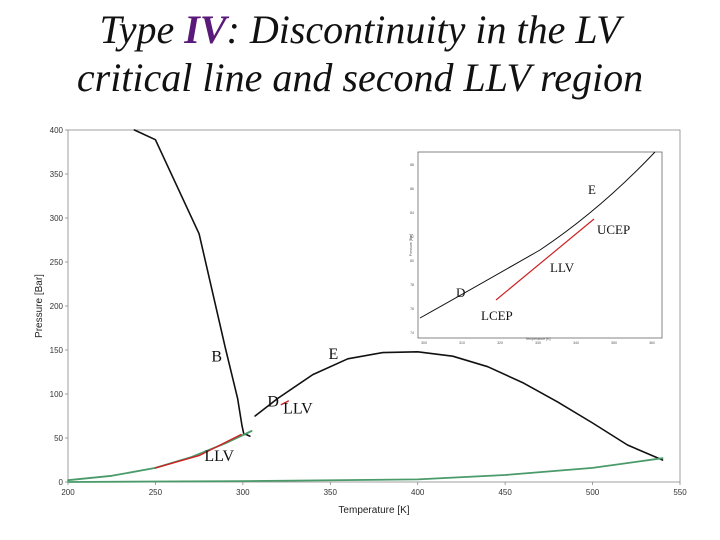  I want to click on x-tick-label: 350, so click(331, 492).